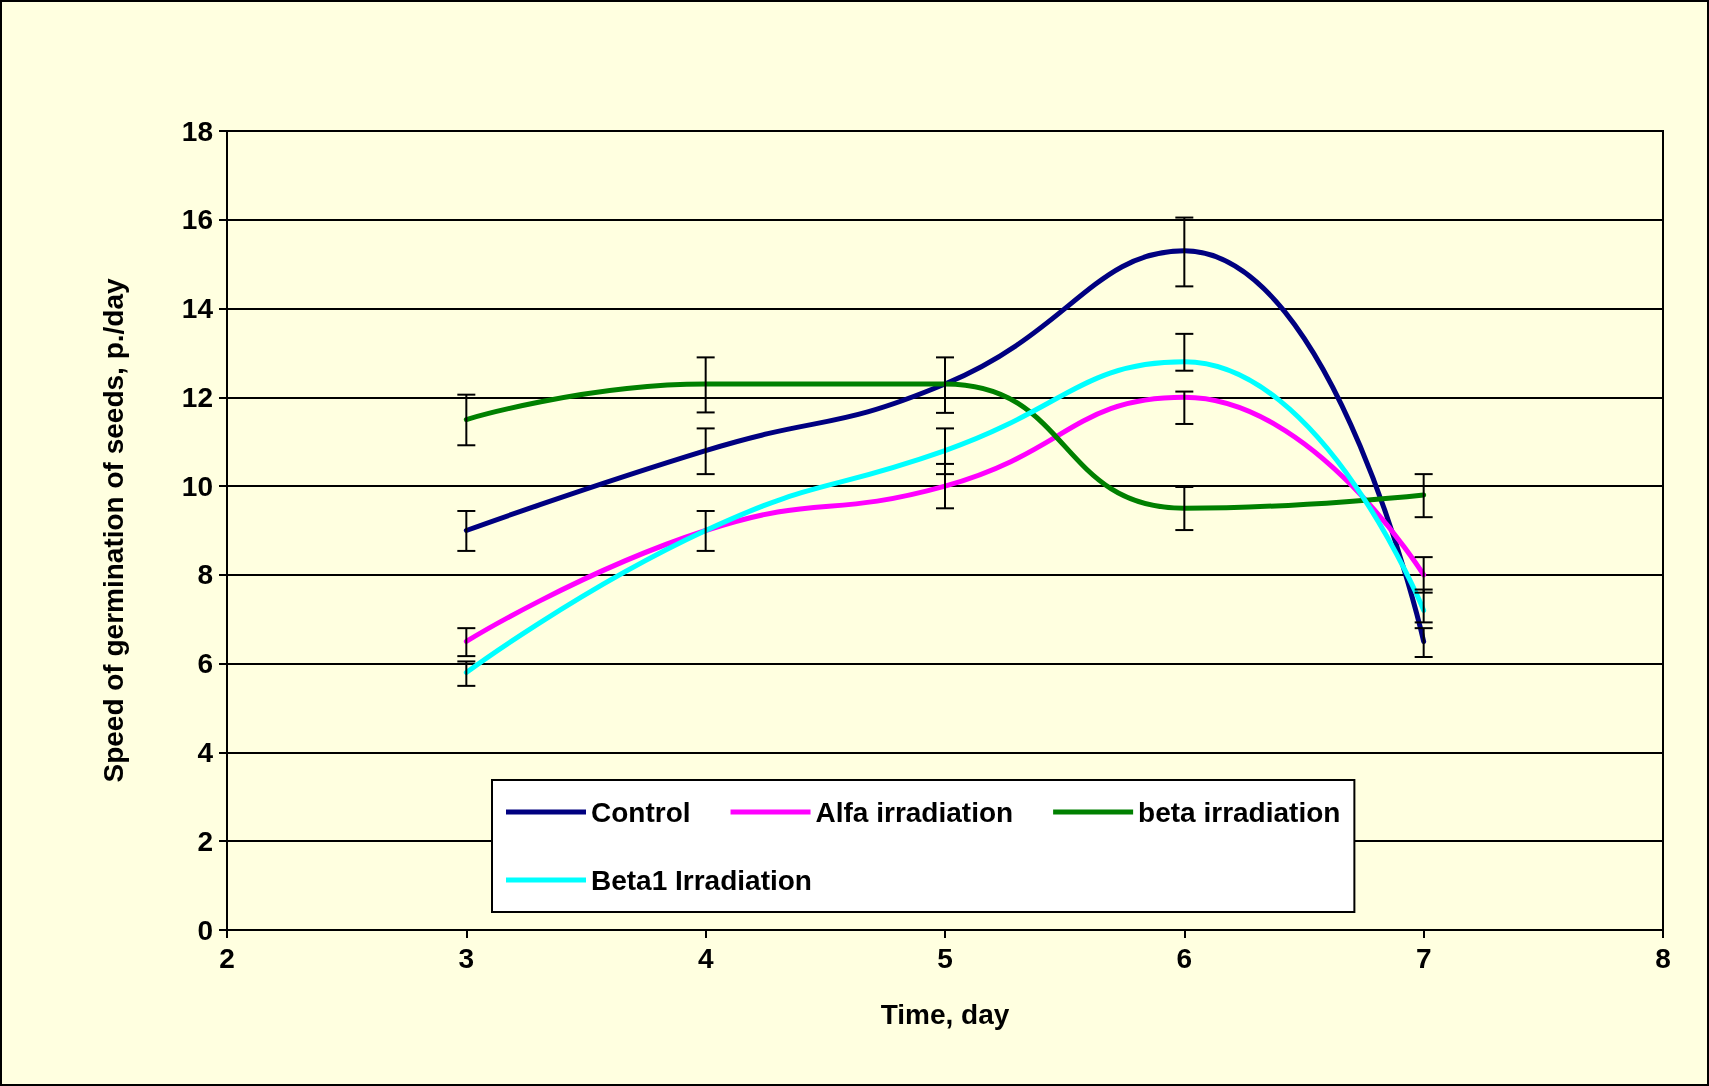 Image resolution: width=1709 pixels, height=1086 pixels. Describe the element at coordinates (197, 220) in the screenshot. I see `y-tick-label: 16` at that location.